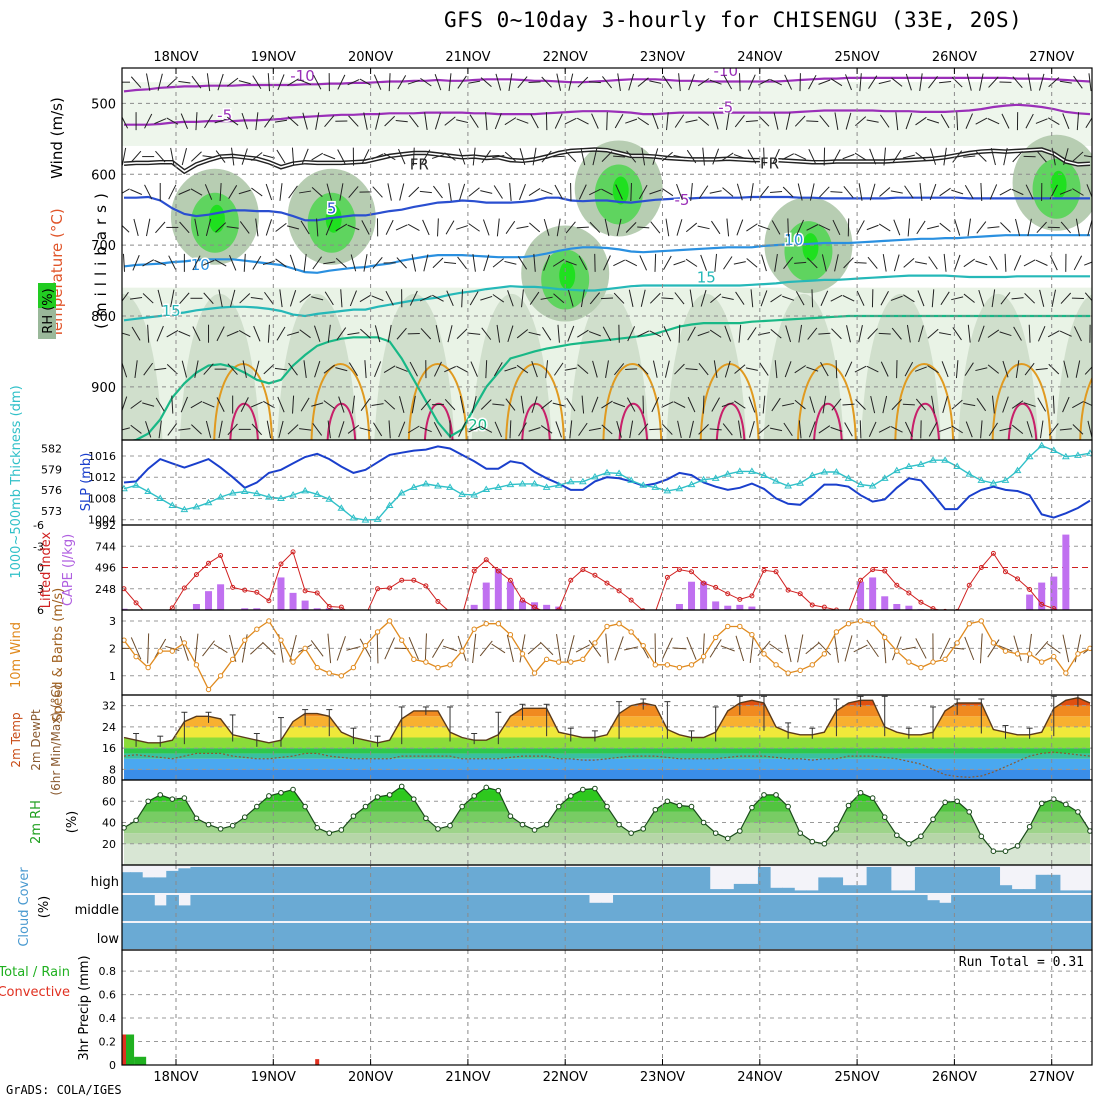  I want to click on precip-tick-label: 0.6, so click(108, 995).